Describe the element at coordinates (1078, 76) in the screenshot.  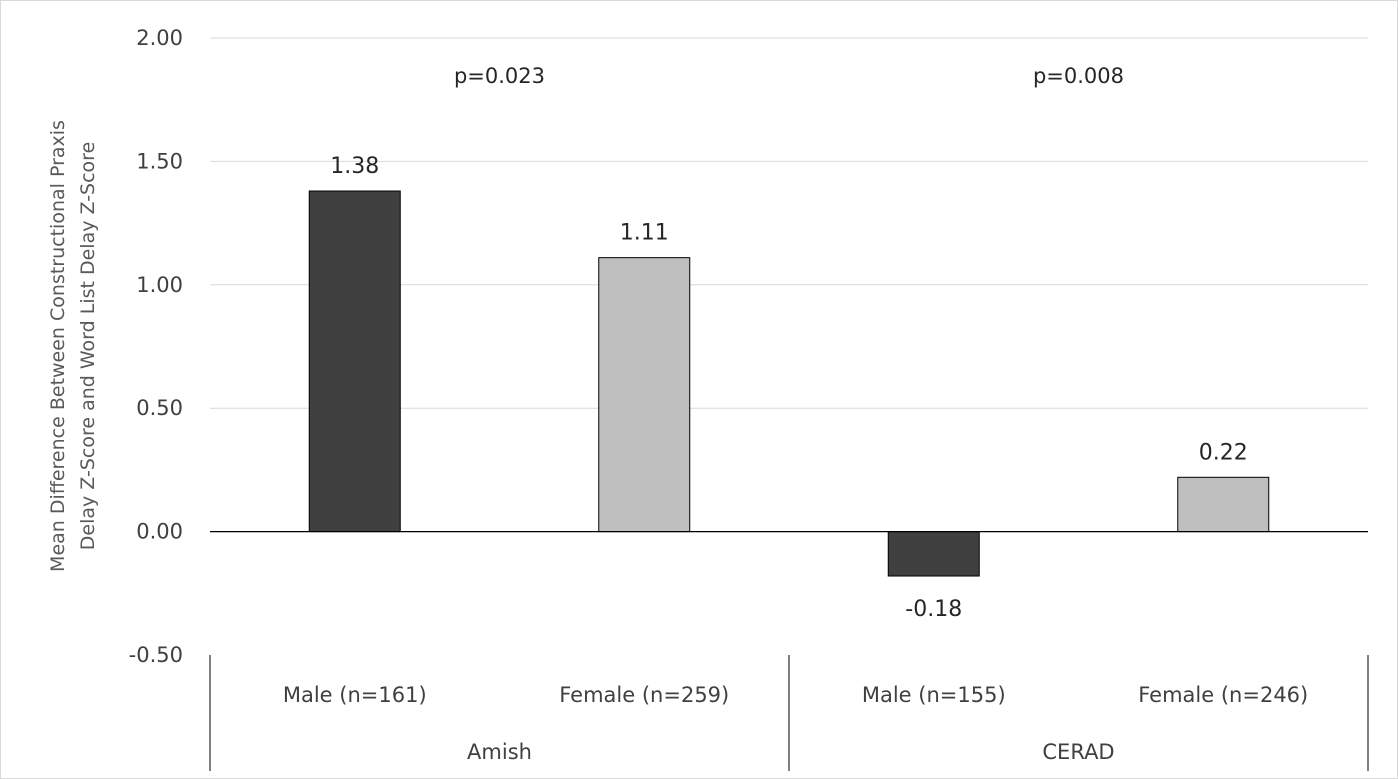
I see `p-value-annotation: p=0.008` at that location.